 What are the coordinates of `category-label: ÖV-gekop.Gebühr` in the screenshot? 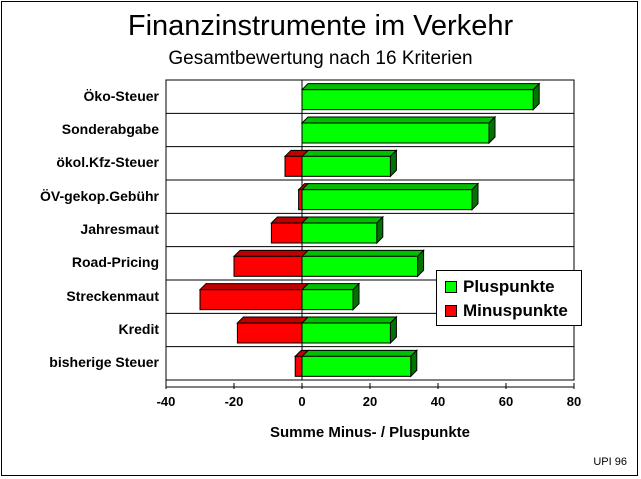 It's located at (99, 195).